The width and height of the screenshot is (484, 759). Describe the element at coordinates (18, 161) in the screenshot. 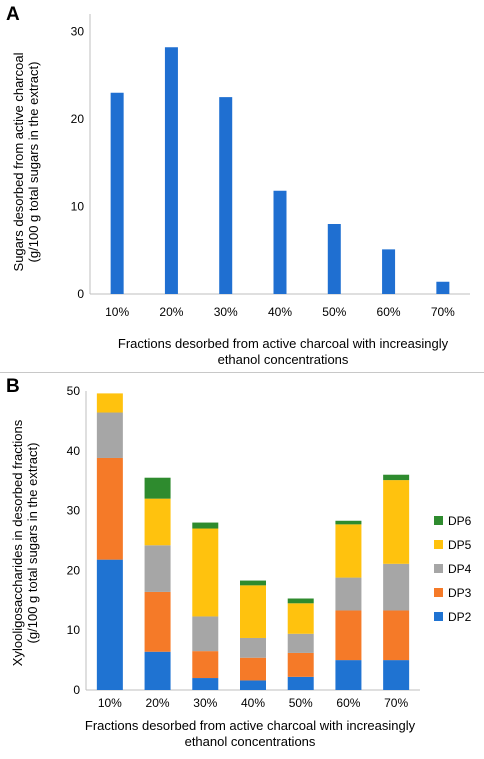

I see `y-axis-title-line: Sugars desorbed from active charcoal` at that location.